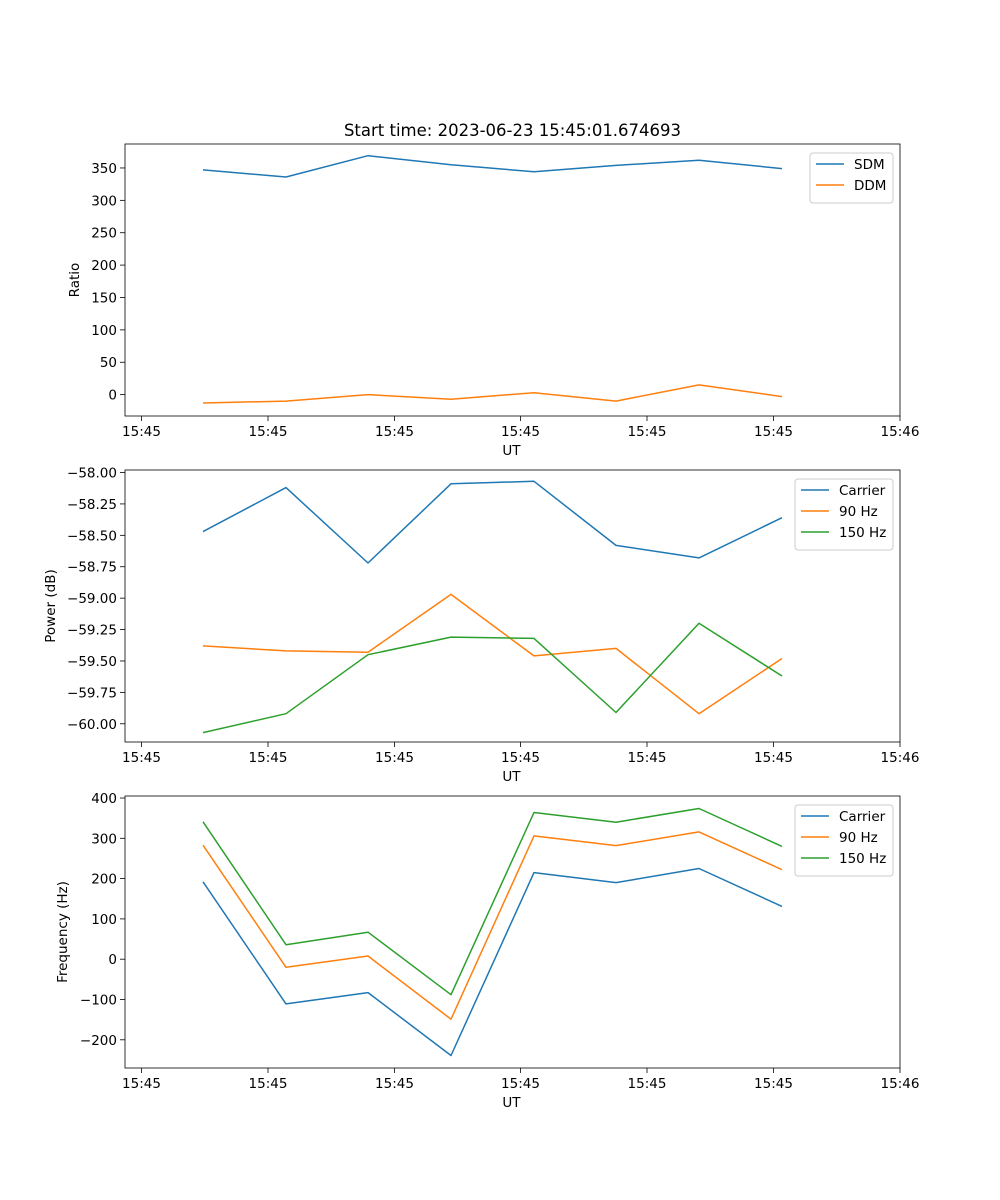  What do you see at coordinates (870, 186) in the screenshot?
I see `legend-label: DDM` at bounding box center [870, 186].